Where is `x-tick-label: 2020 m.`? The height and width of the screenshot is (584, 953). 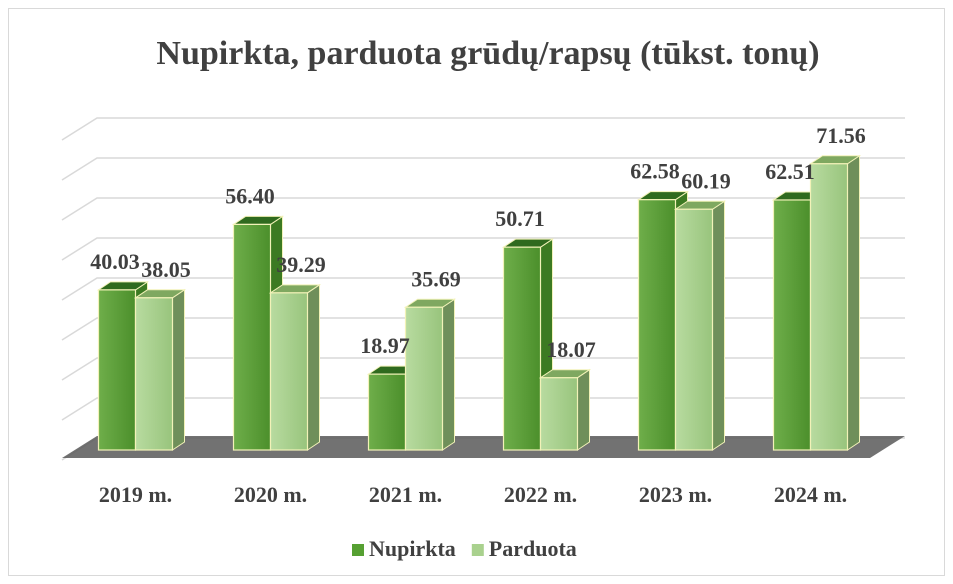 x-tick-label: 2020 m. is located at coordinates (270, 494).